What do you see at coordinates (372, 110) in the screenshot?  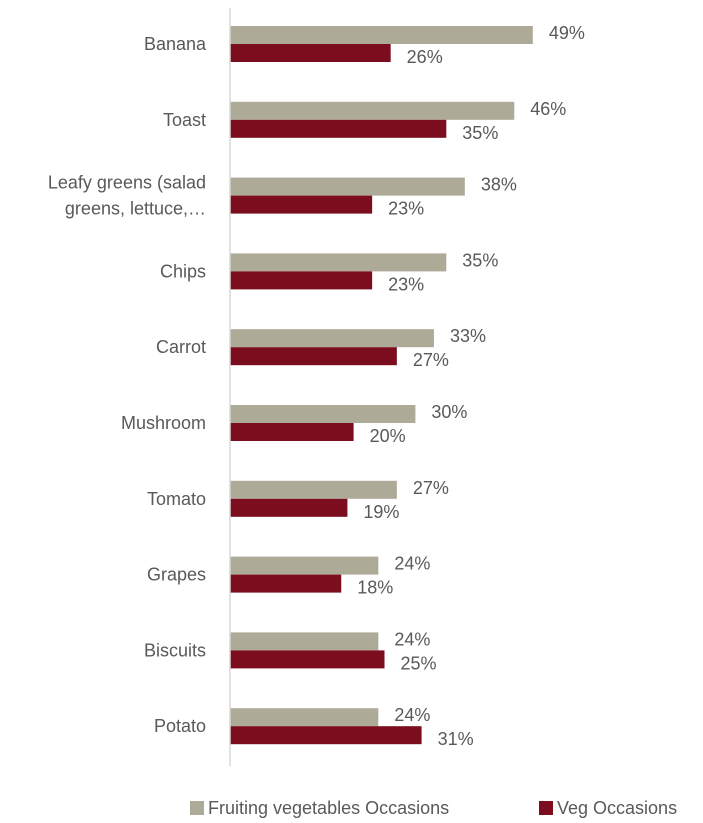 I see `bar-fruiting-vegetables-occasions-toast` at bounding box center [372, 110].